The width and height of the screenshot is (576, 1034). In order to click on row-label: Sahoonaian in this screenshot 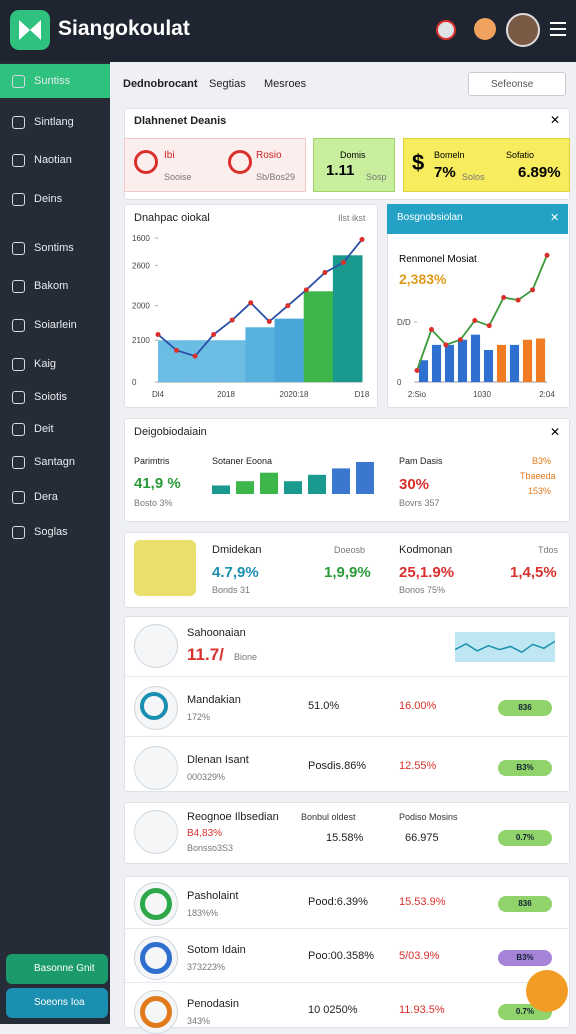, I will do `click(216, 633)`.